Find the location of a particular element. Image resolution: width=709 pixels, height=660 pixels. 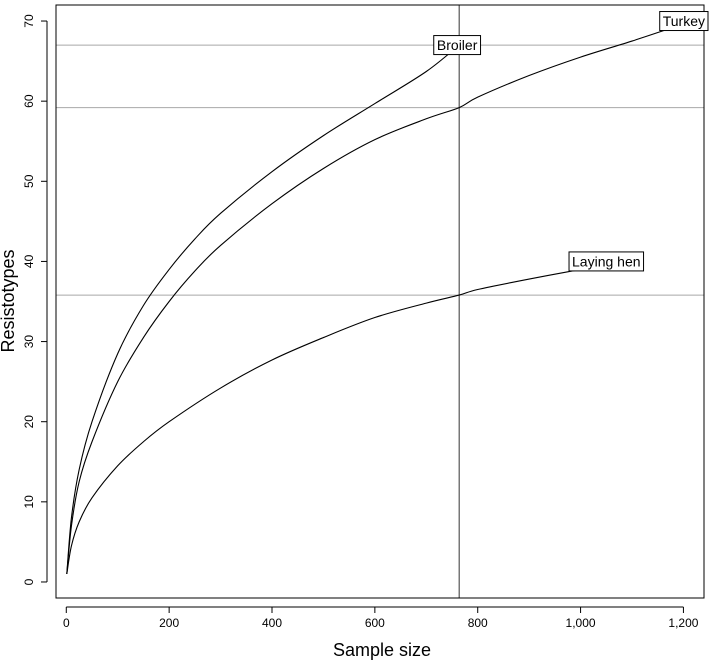

curve-label-turkey: Turkey is located at coordinates (684, 21).